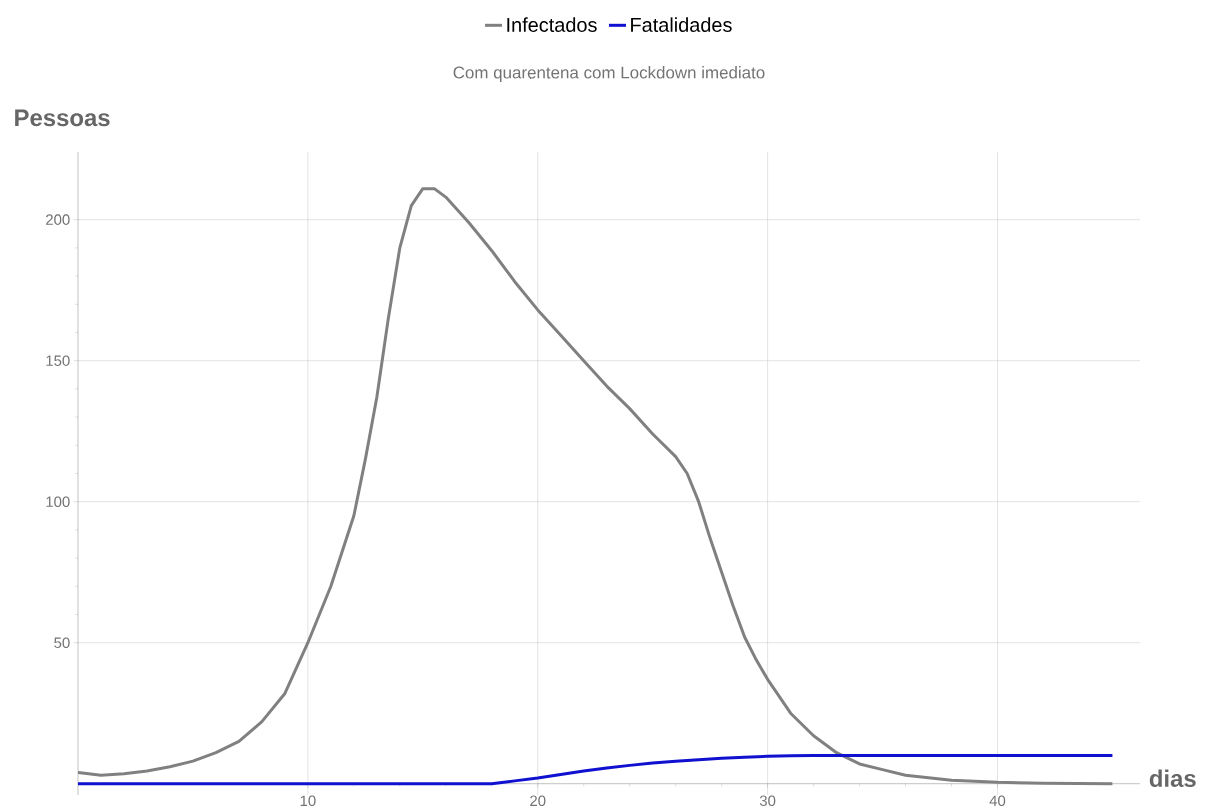  What do you see at coordinates (62, 642) in the screenshot?
I see `y-tick-label: 50` at bounding box center [62, 642].